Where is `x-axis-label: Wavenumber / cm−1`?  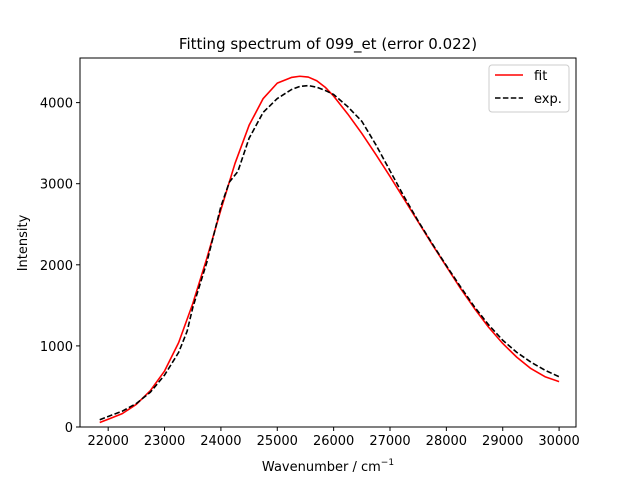
x-axis-label: Wavenumber / cm−1 is located at coordinates (328, 466).